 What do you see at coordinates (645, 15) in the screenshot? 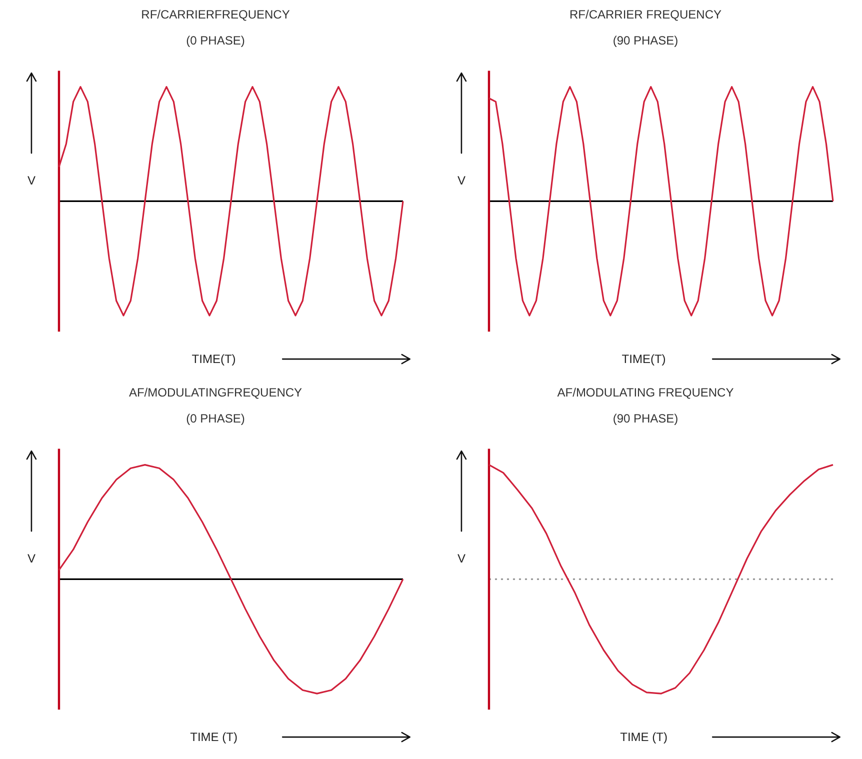
I see `chart-title: RF/CARRIER FREQUENCY` at bounding box center [645, 15].